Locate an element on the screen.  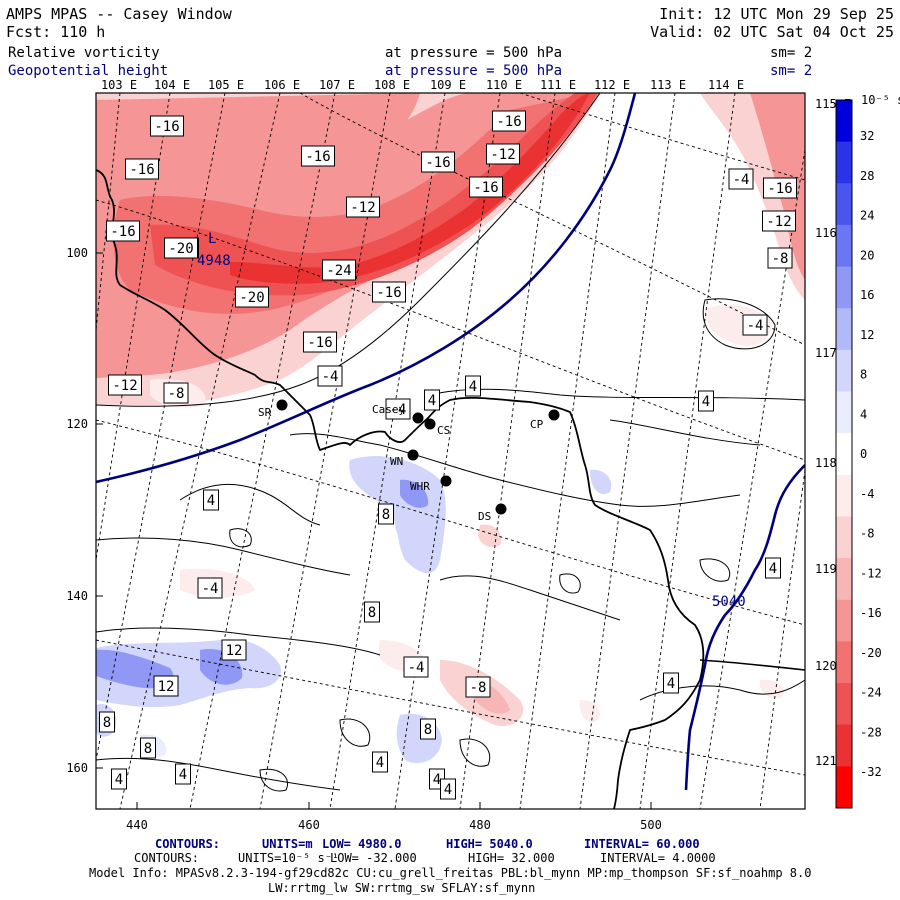
station-label: Casey is located at coordinates (388, 409).